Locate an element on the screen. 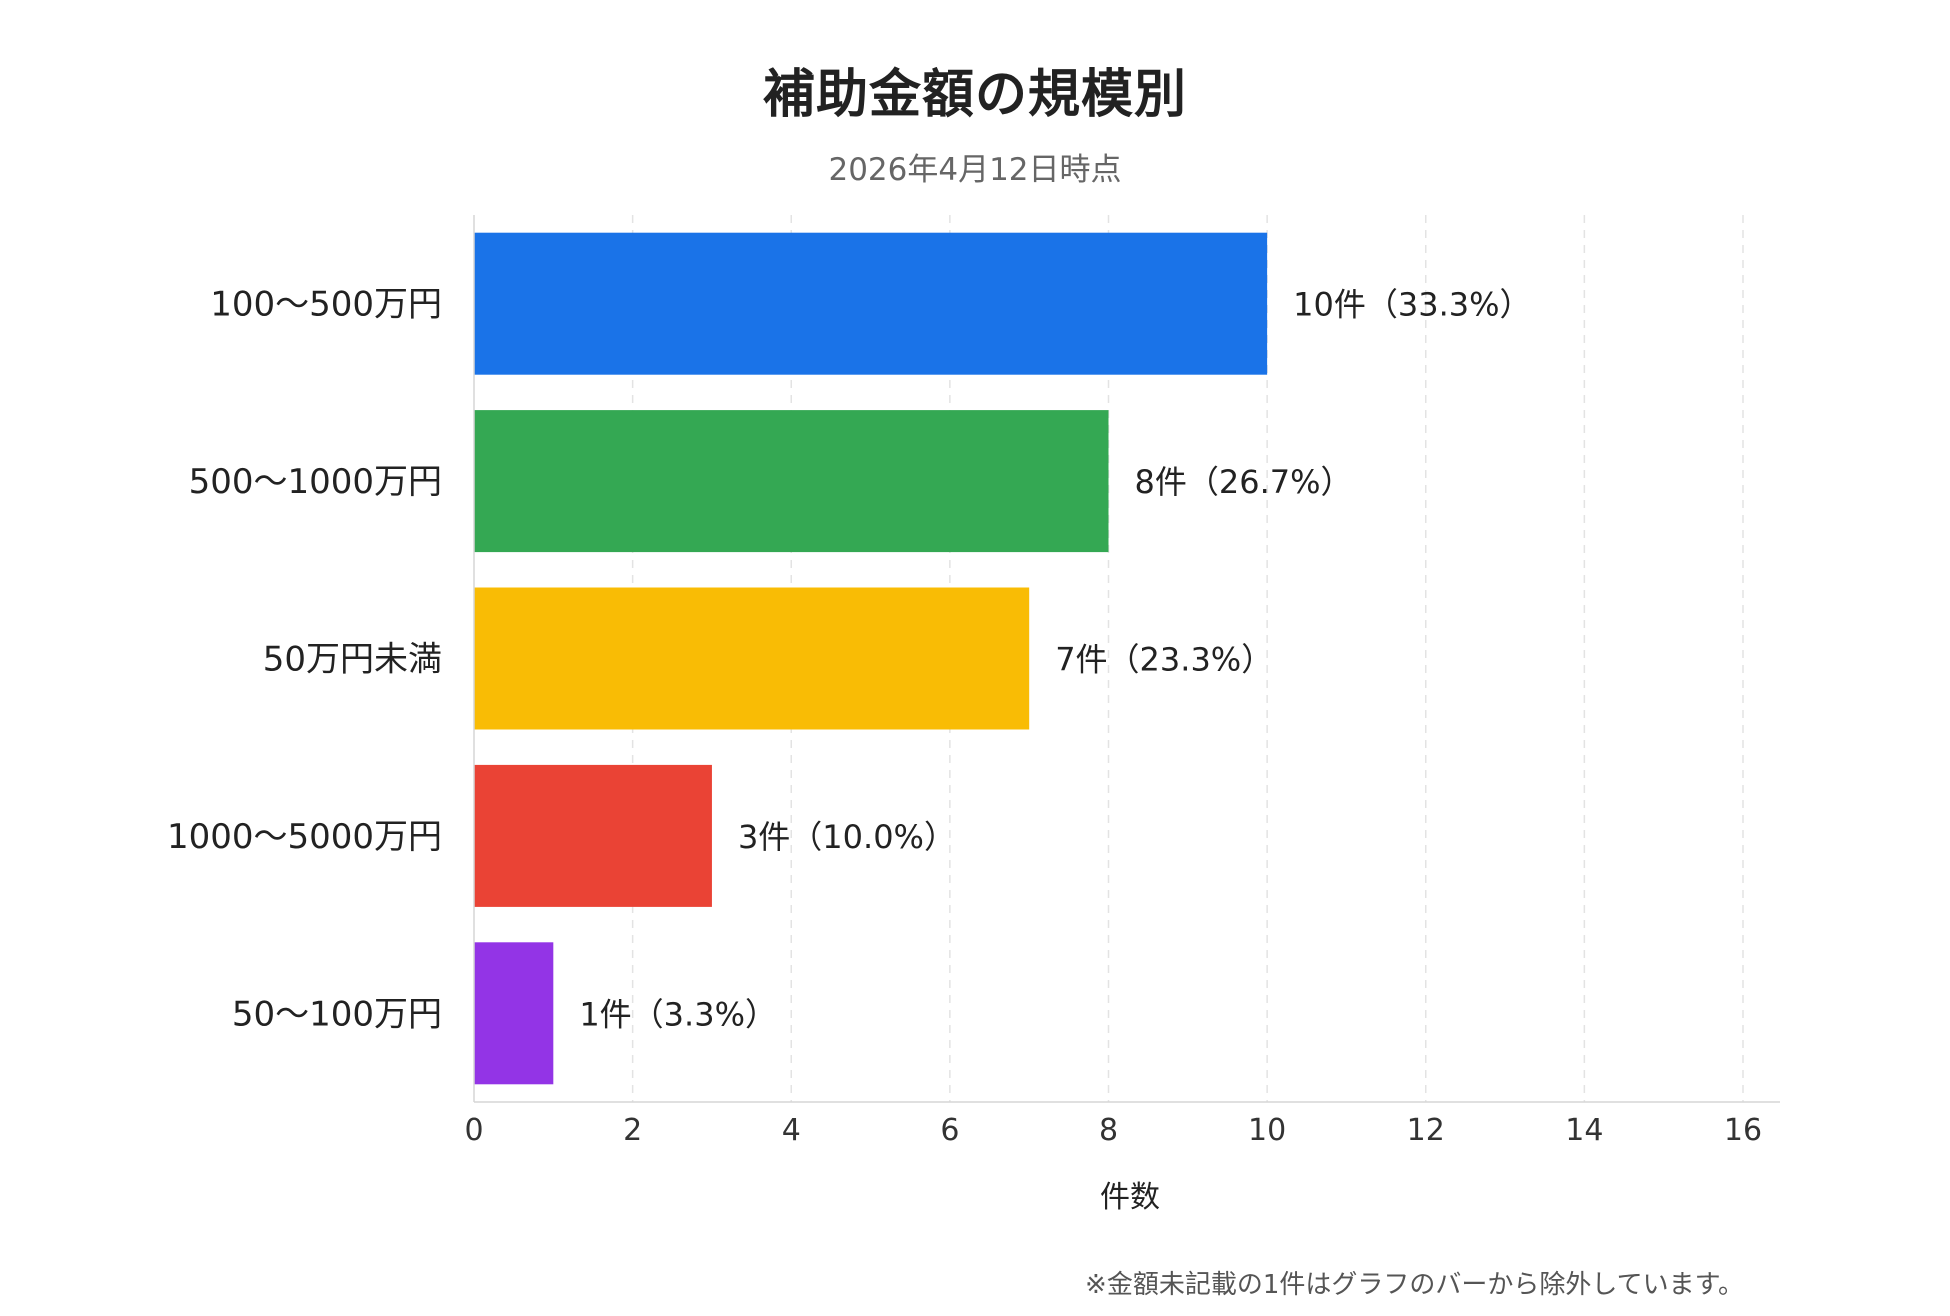 Image resolution: width=1950 pixels, height=1316 pixels. x-tick-label-0: 0 is located at coordinates (473, 1130).